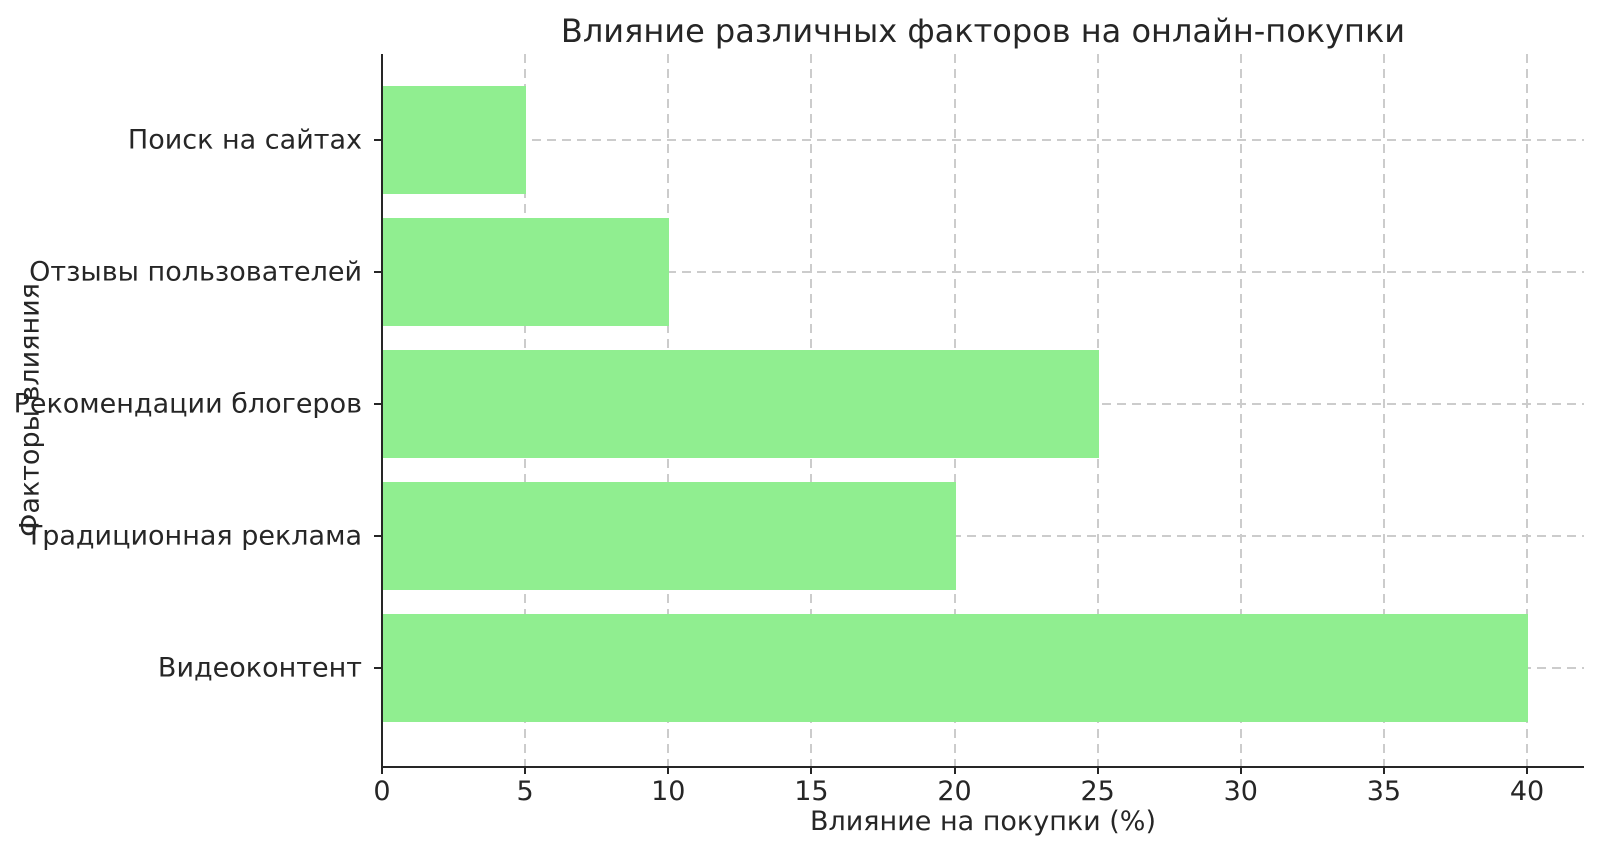  I want to click on category-label: Видеоконтент, so click(259, 668).